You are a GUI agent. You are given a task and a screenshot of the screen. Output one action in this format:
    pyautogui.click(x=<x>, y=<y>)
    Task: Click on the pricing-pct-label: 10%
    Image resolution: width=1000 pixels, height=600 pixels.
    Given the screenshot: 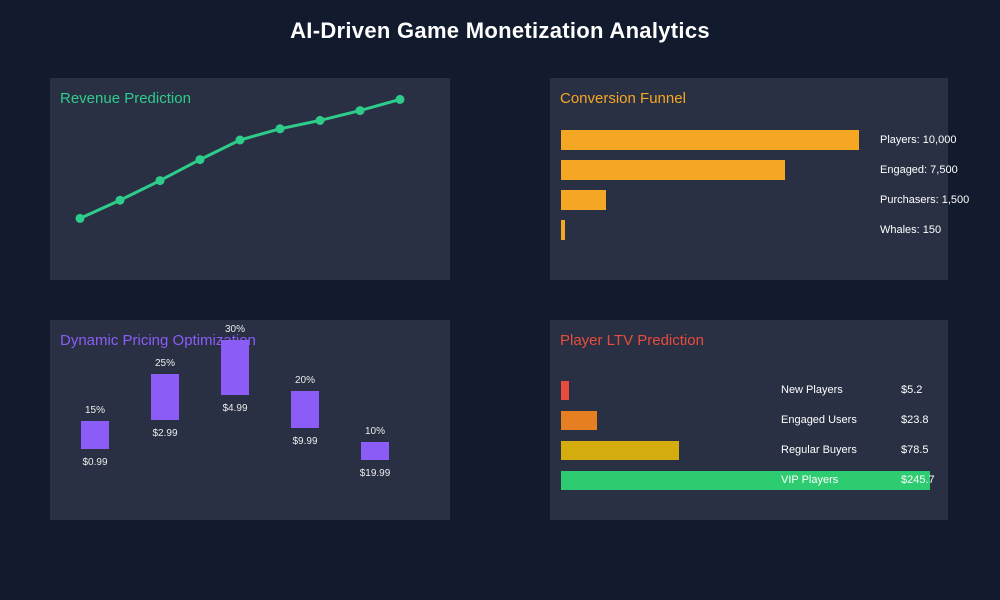 What is the action you would take?
    pyautogui.click(x=374, y=431)
    